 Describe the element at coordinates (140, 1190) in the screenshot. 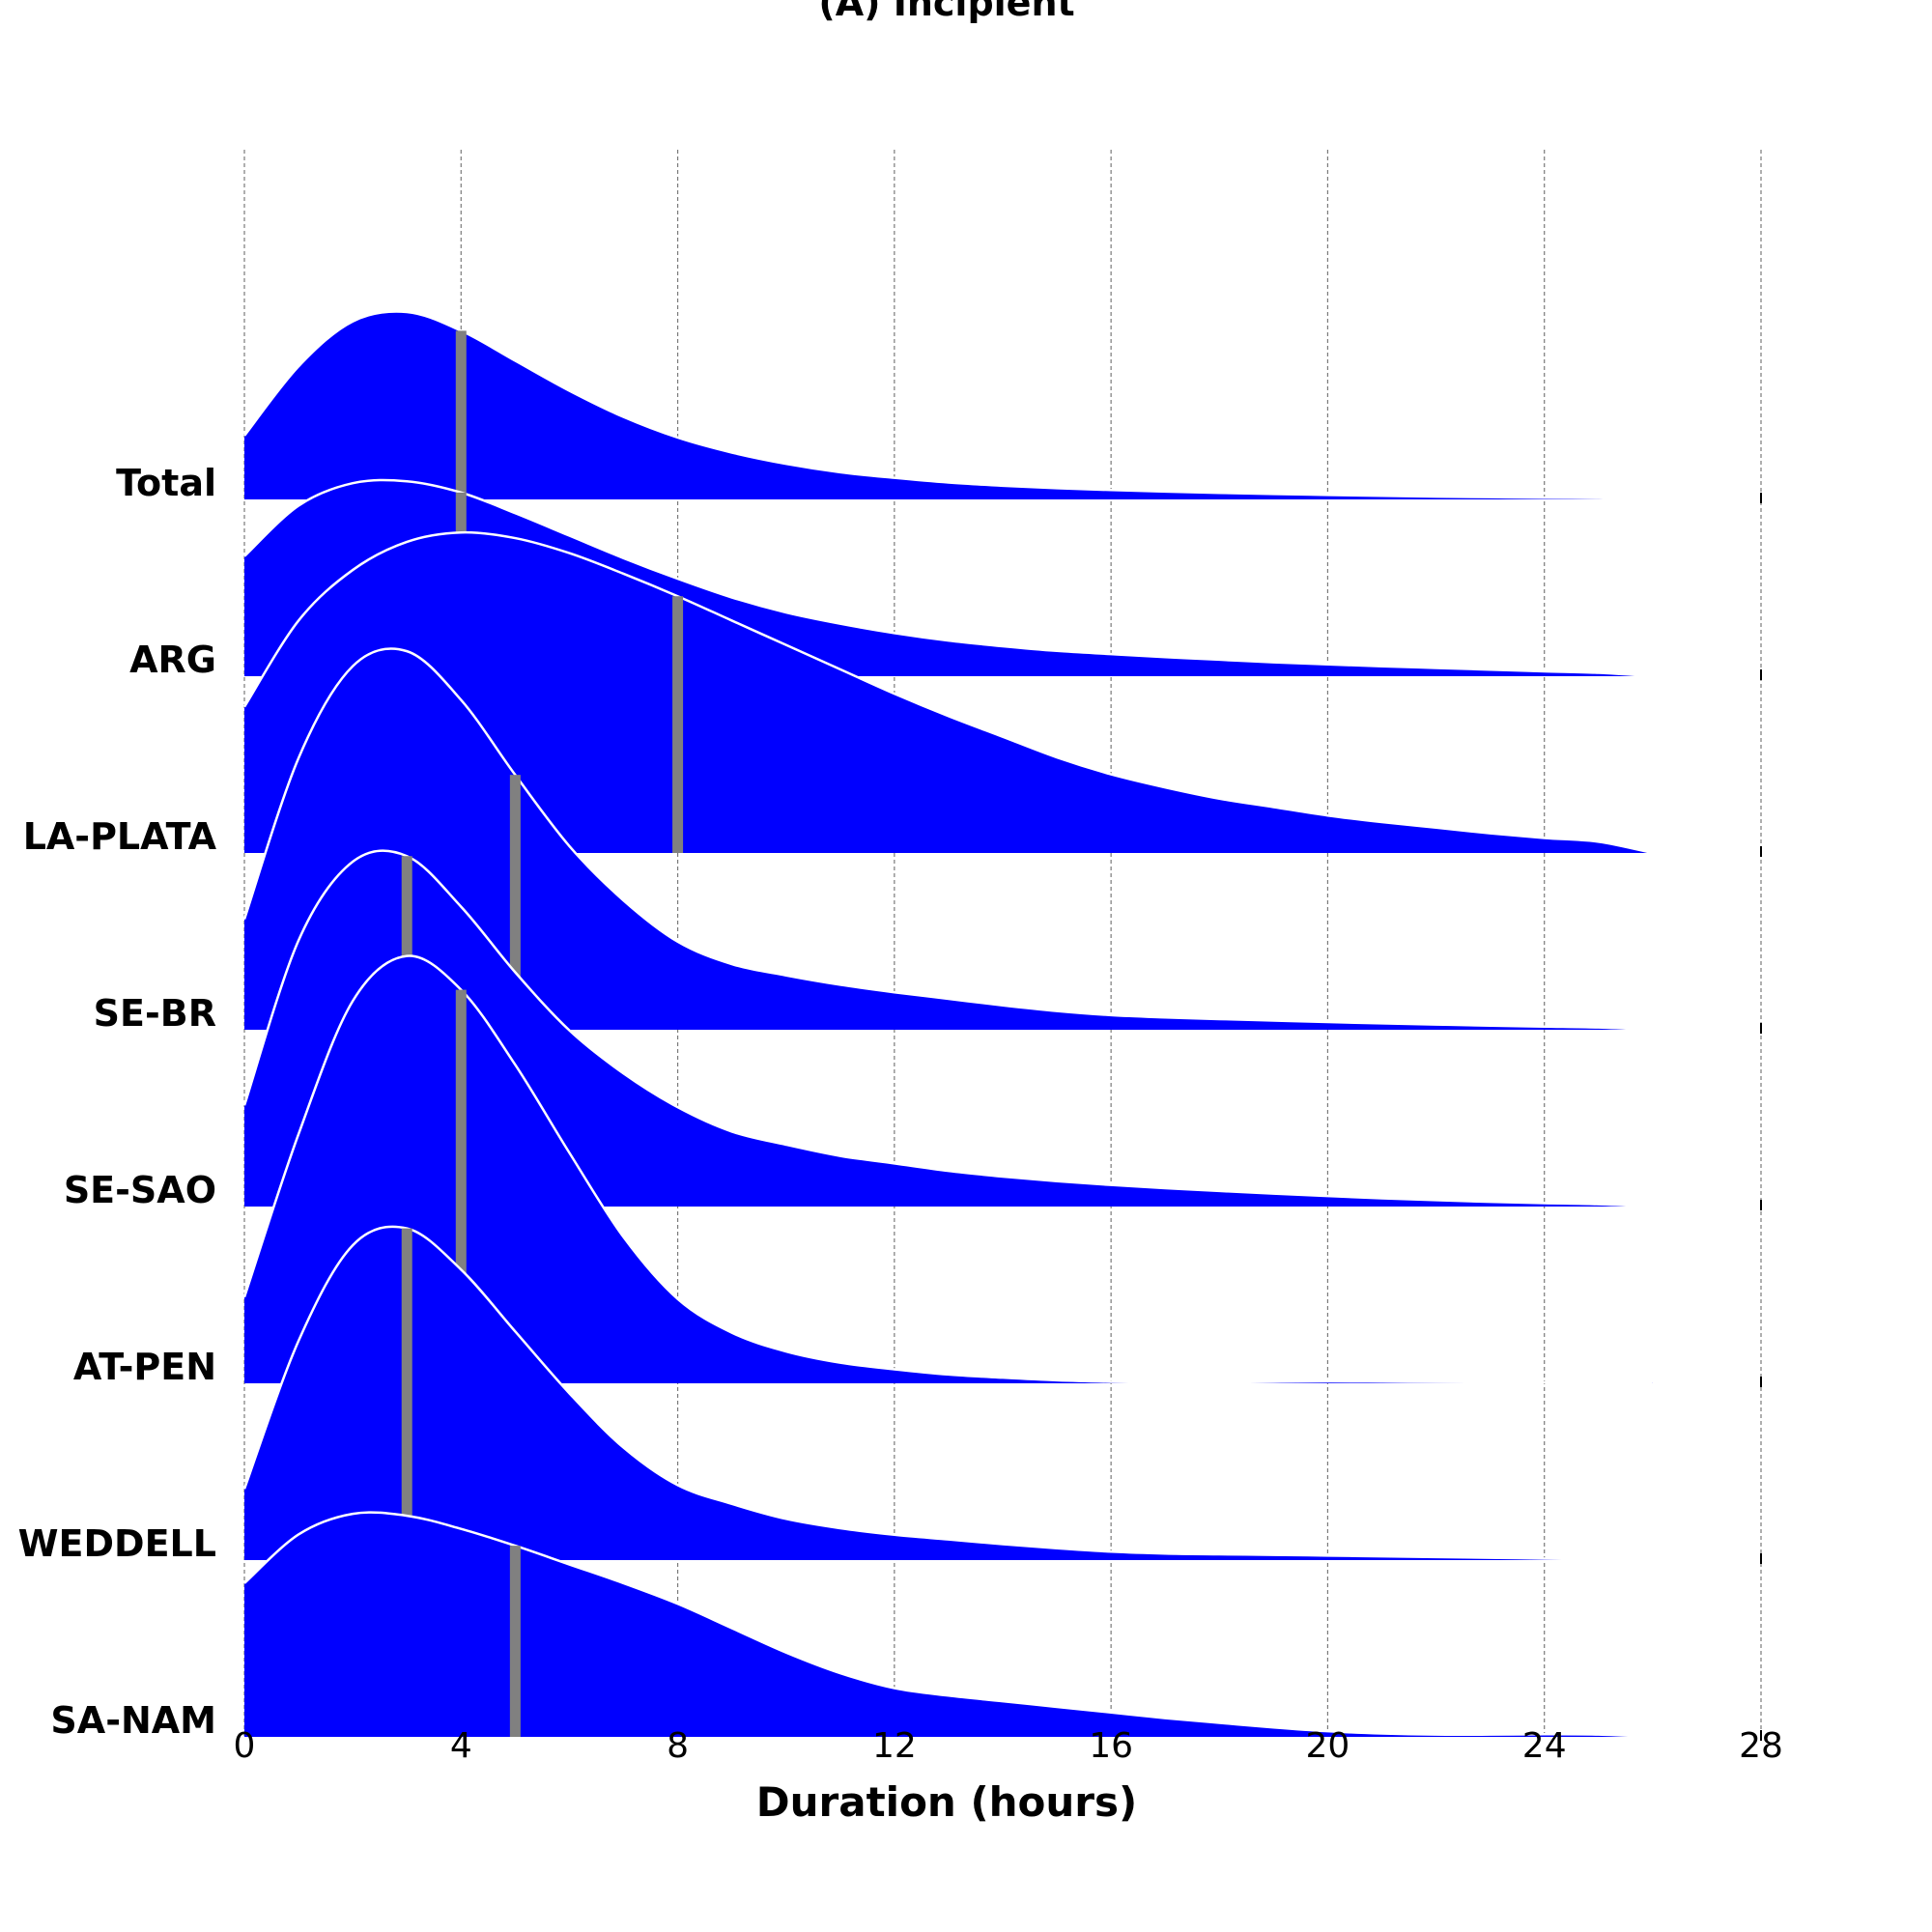

I see `y-label-se-sao: SE-SAO` at that location.